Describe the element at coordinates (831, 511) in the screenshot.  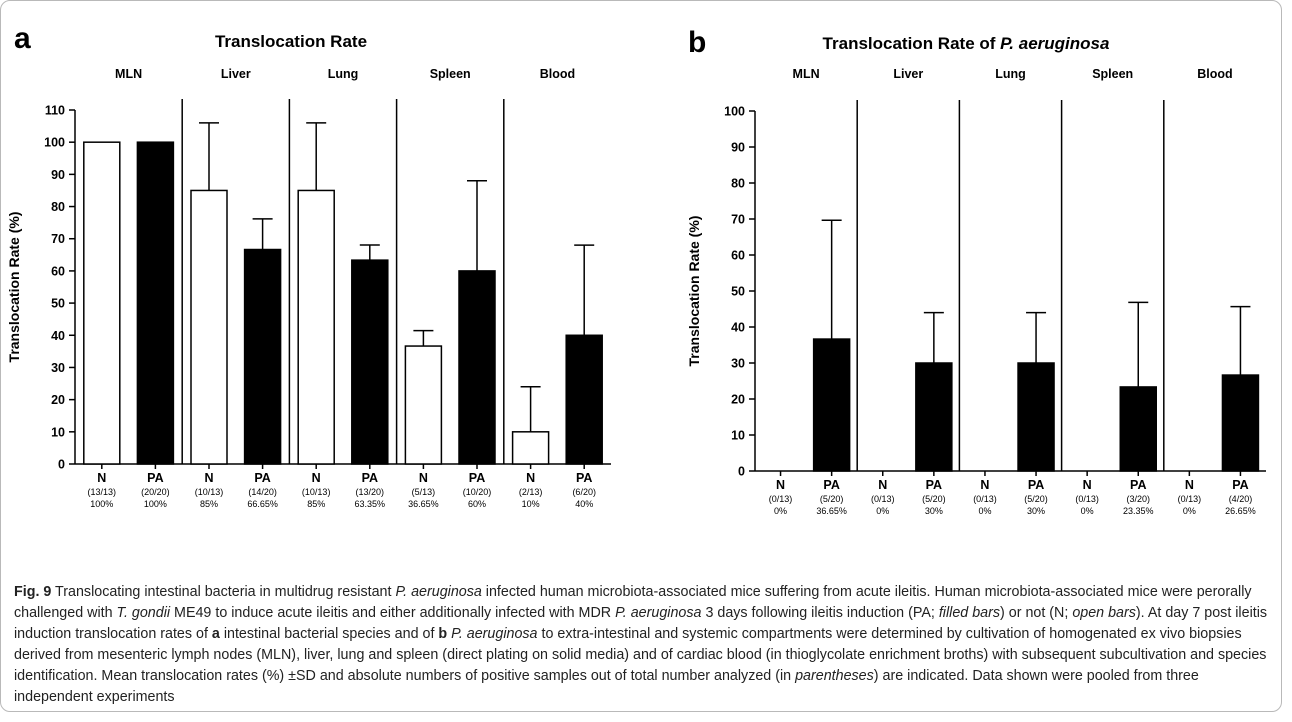
I see `x-percent-label: 36.65%` at that location.